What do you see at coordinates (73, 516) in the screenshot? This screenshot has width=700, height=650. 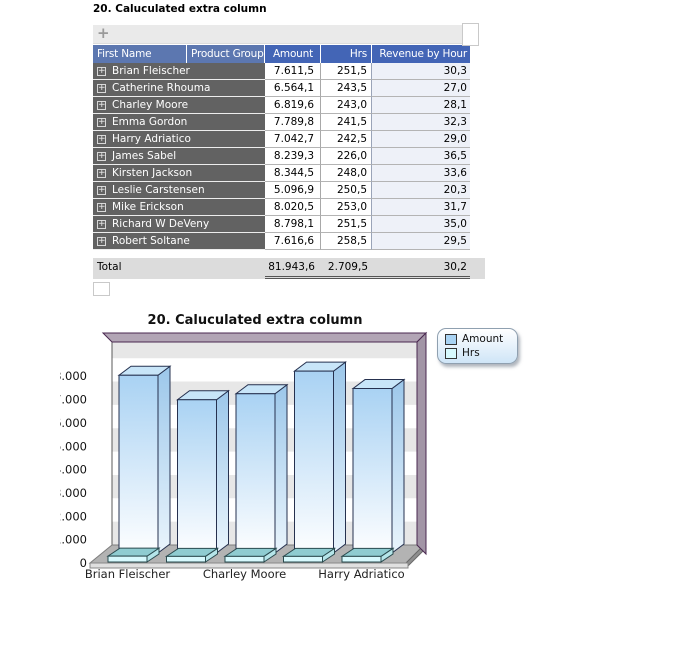 I see `svg-text: 2.000` at bounding box center [73, 516].